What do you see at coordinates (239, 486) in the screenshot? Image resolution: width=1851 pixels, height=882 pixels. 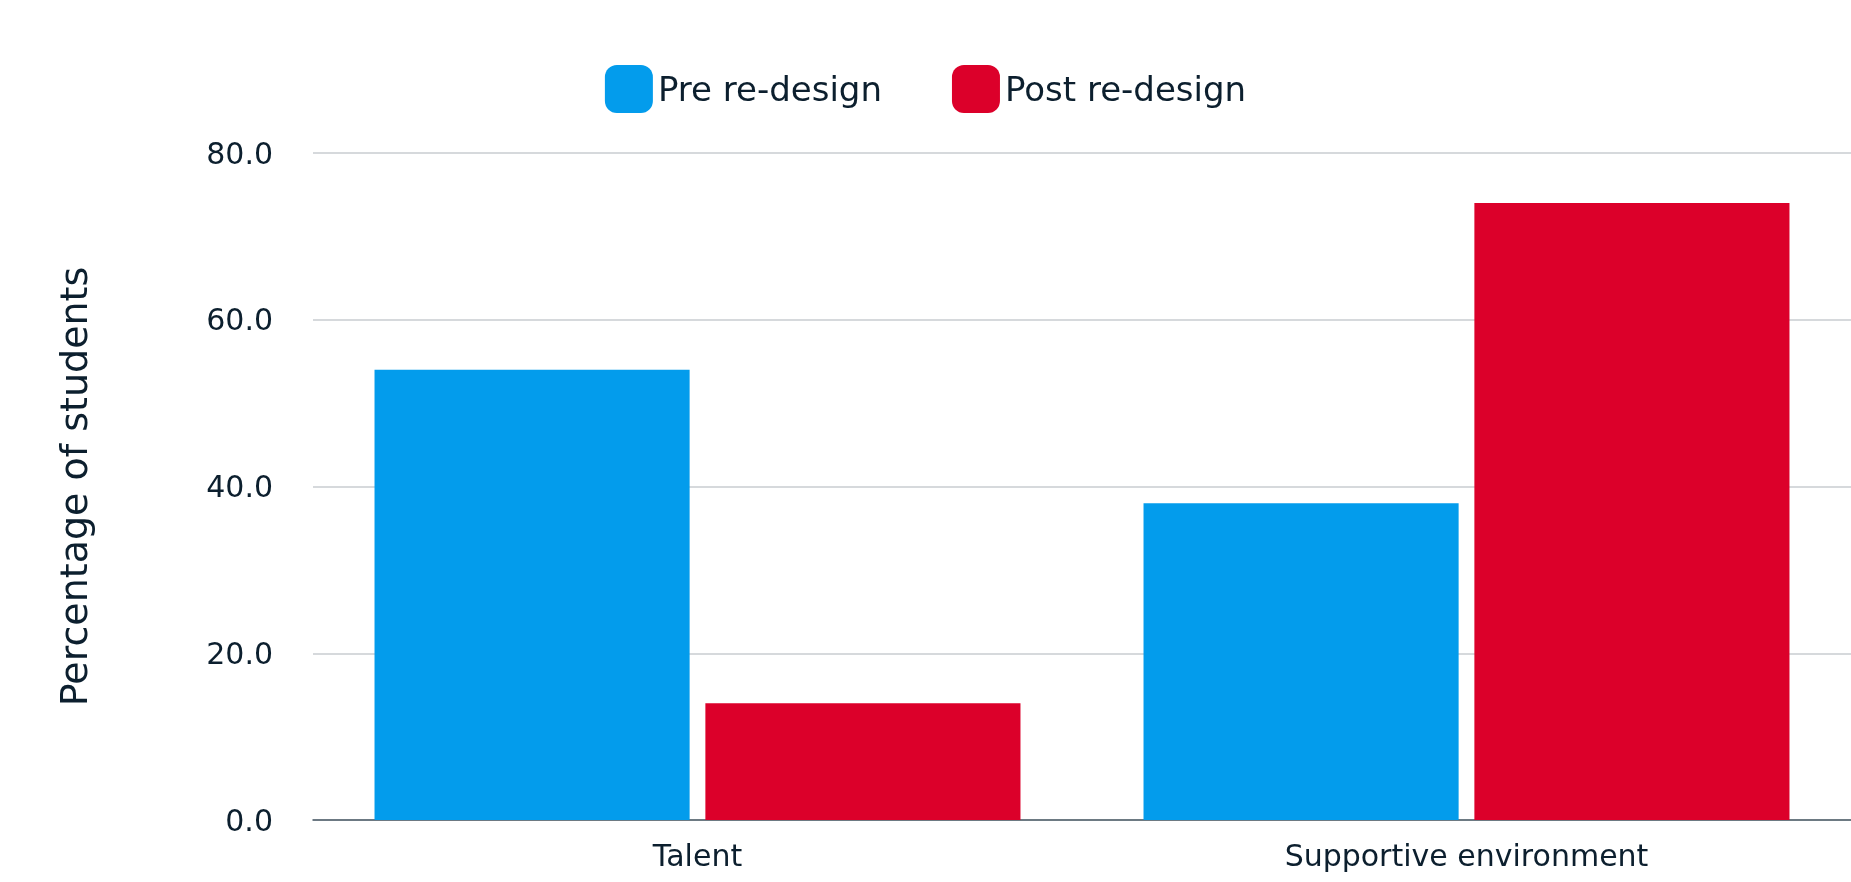 I see `y-tick-label: 40.0` at bounding box center [239, 486].